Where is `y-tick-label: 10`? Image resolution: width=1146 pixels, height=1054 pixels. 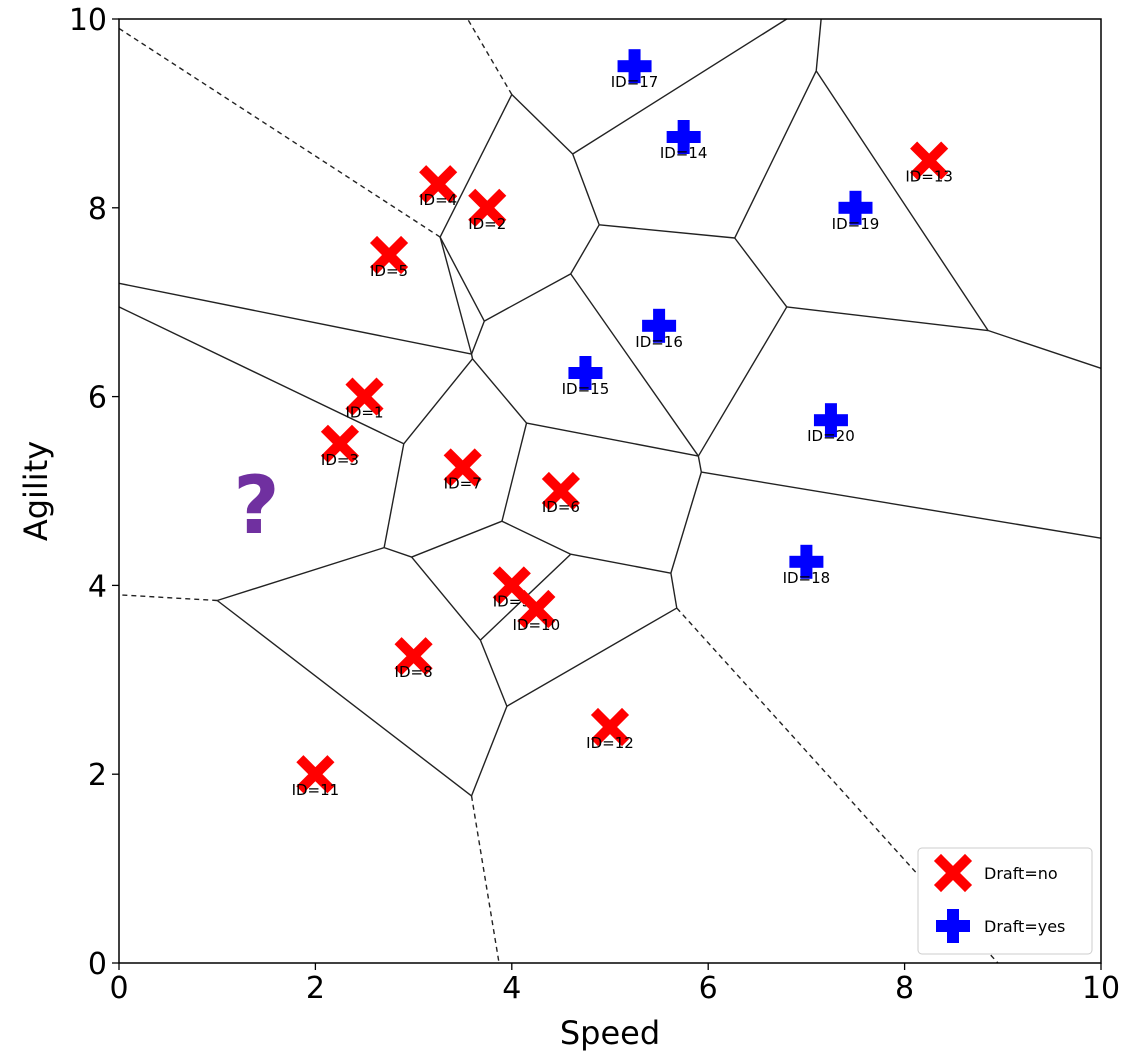
y-tick-label: 10 is located at coordinates (88, 20).